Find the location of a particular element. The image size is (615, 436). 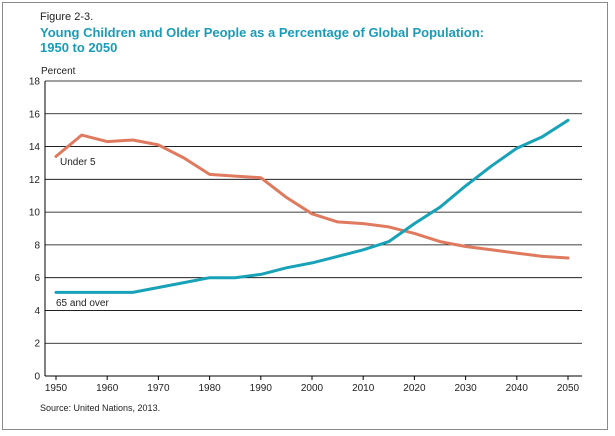

source-note: Source: United Nations, 2013. is located at coordinates (100, 408).